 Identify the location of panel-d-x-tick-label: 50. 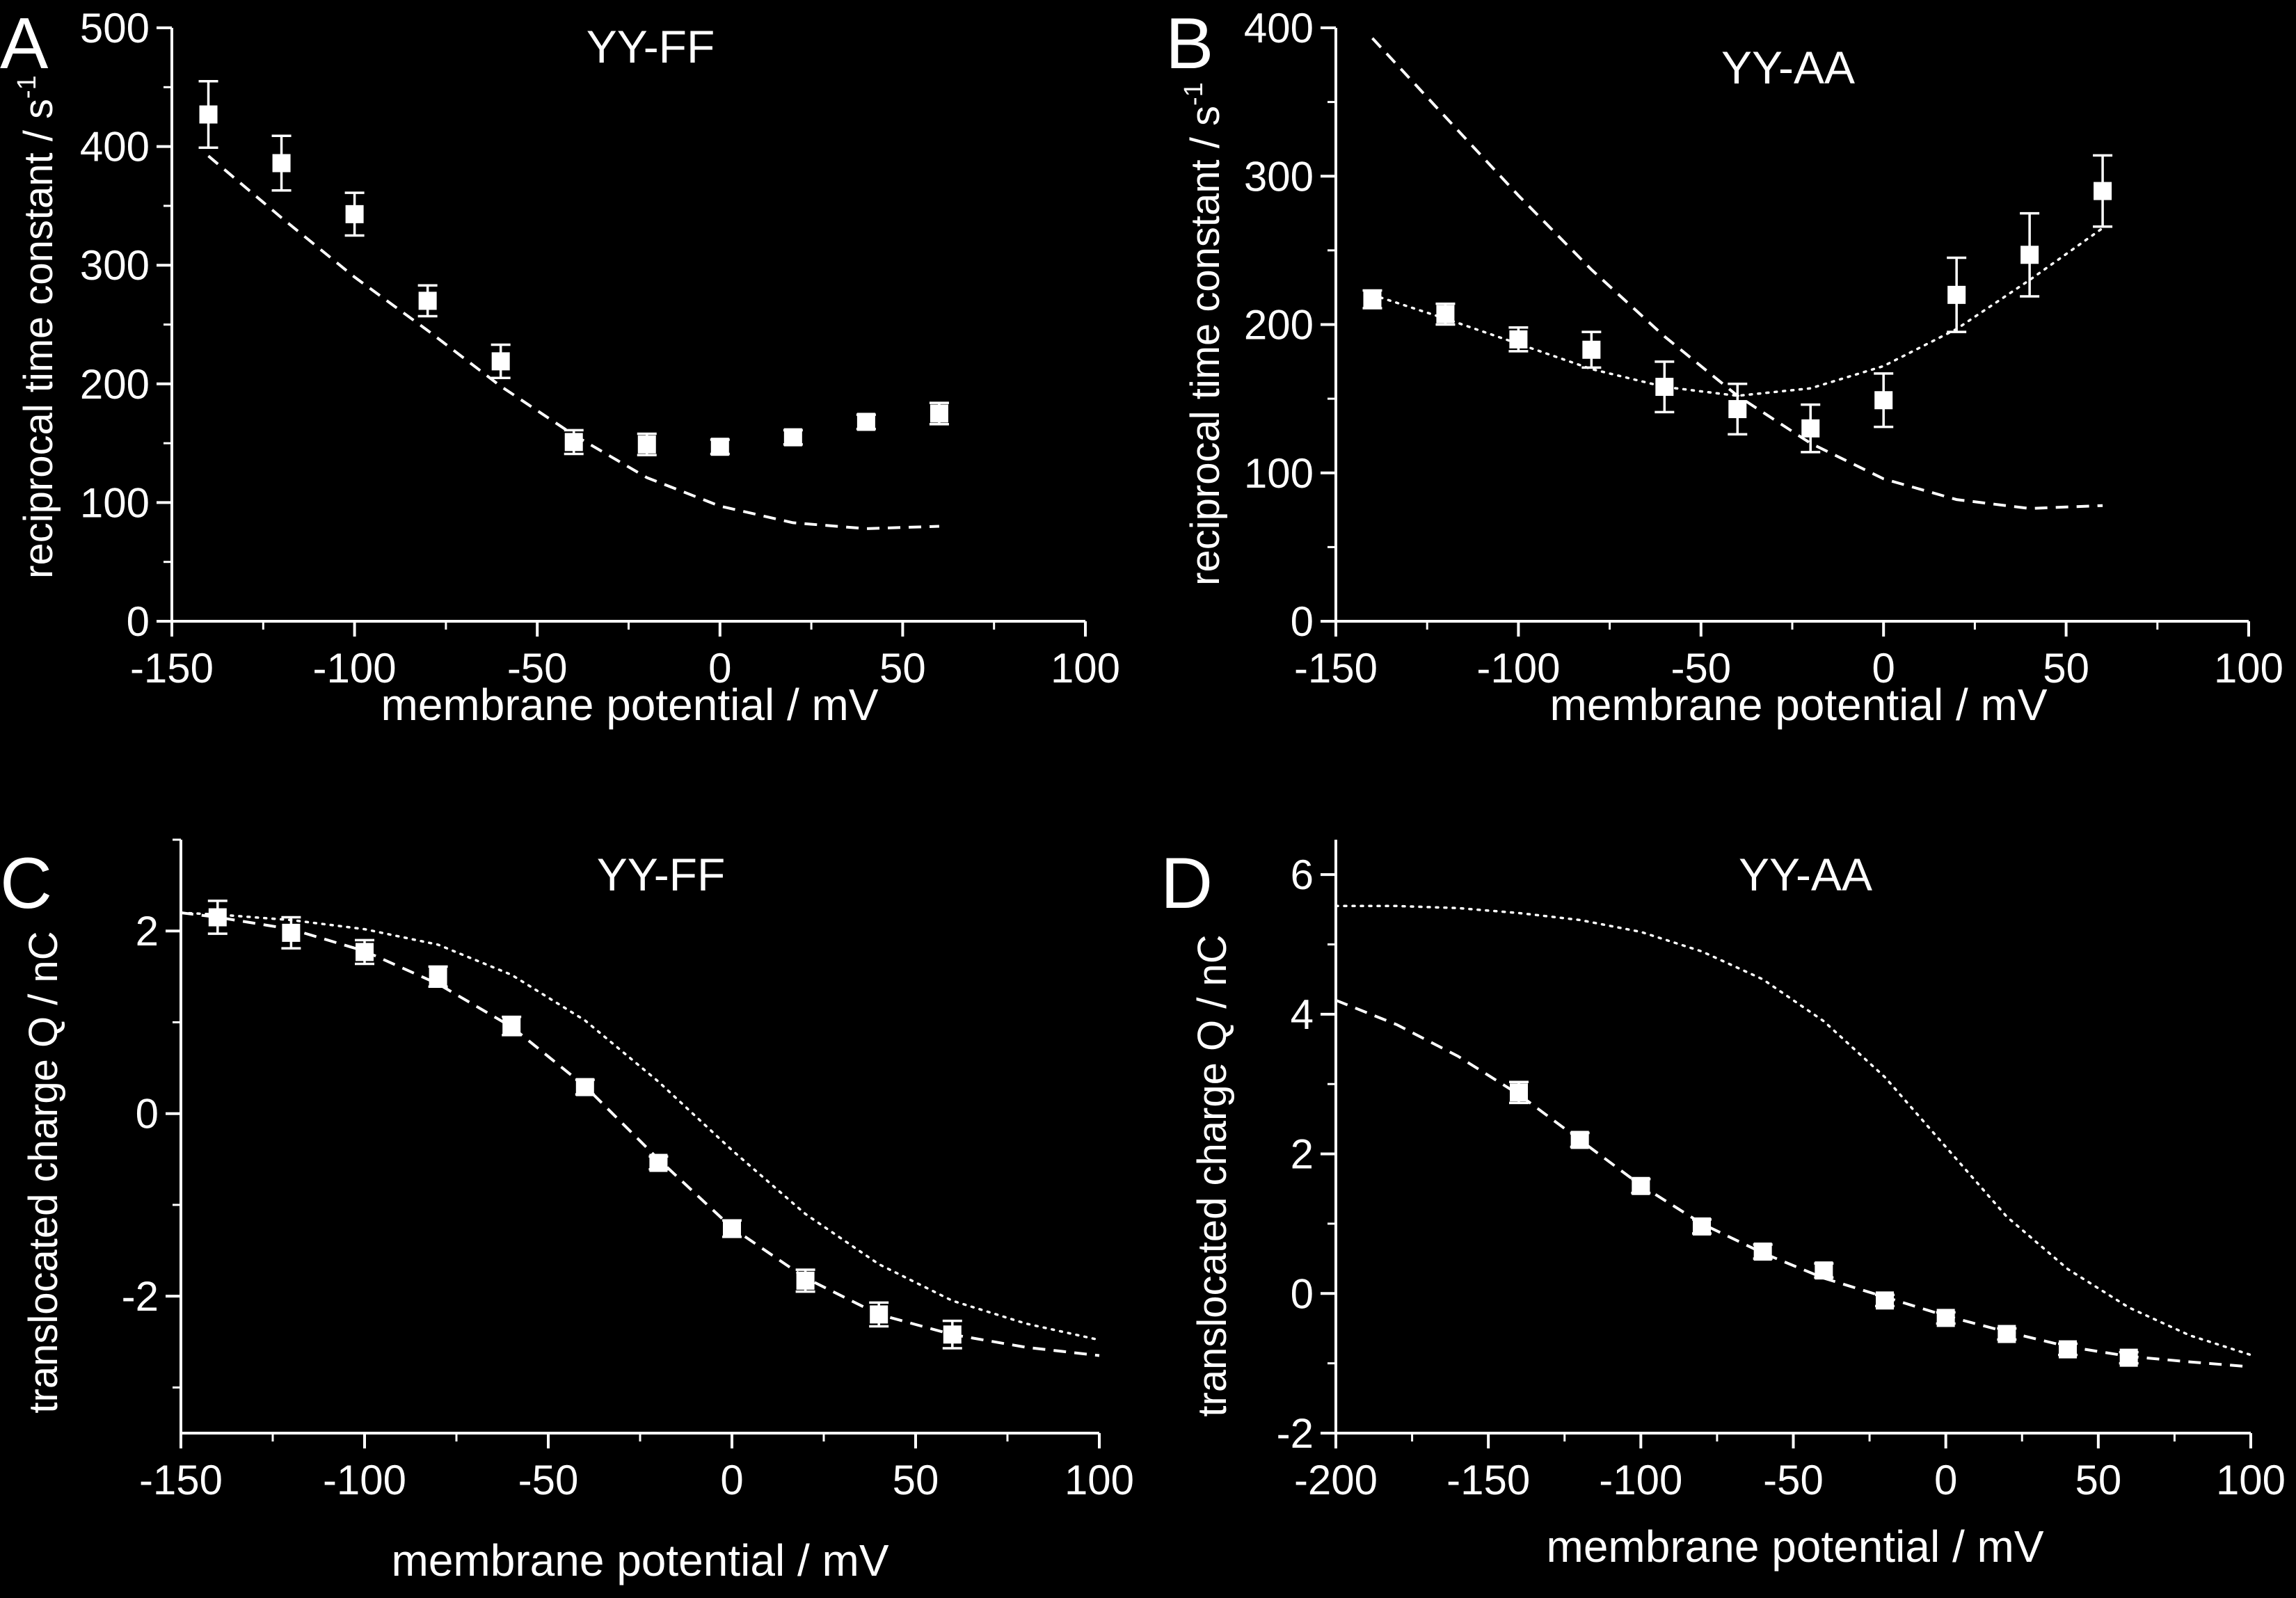
(2098, 1480).